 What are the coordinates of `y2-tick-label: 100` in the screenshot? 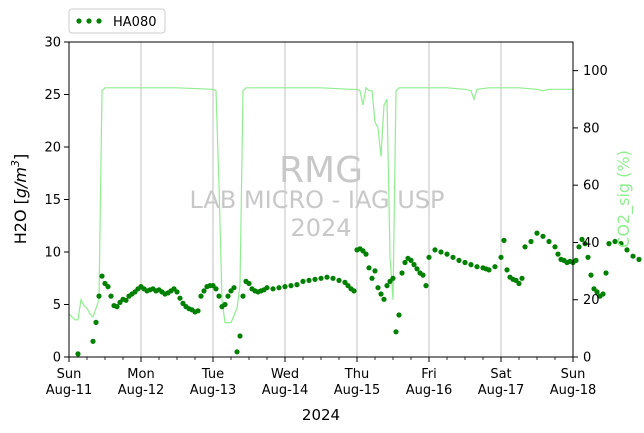 It's located at (595, 71).